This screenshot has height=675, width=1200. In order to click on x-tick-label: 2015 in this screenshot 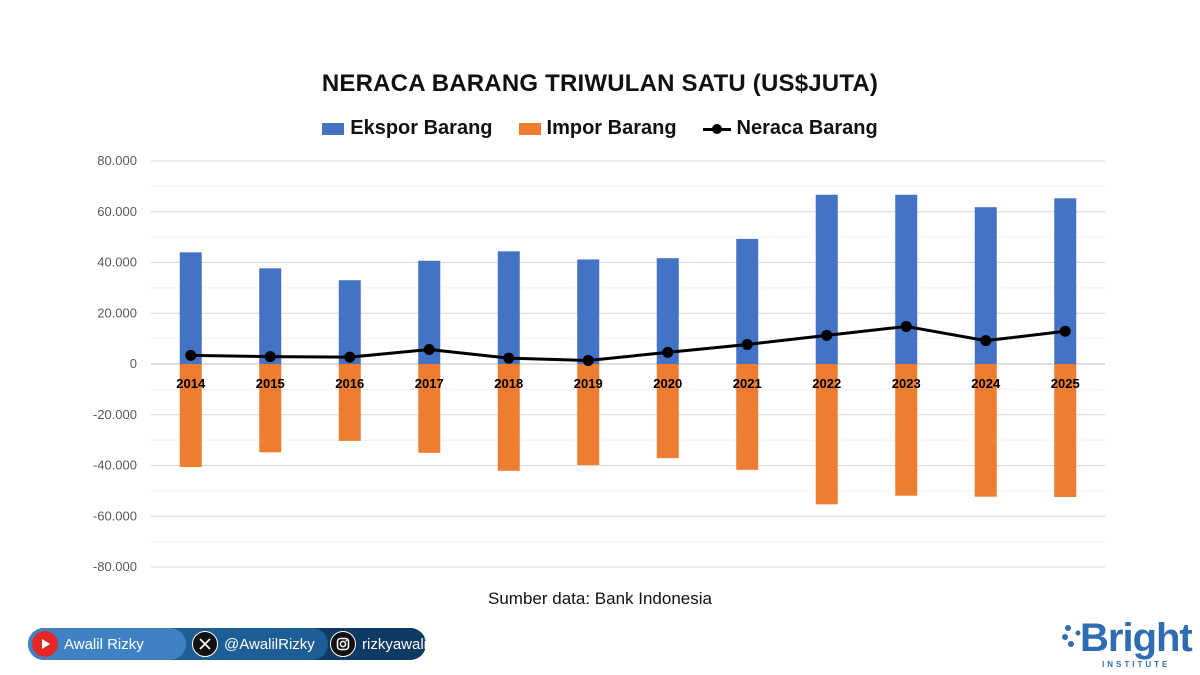, I will do `click(270, 383)`.